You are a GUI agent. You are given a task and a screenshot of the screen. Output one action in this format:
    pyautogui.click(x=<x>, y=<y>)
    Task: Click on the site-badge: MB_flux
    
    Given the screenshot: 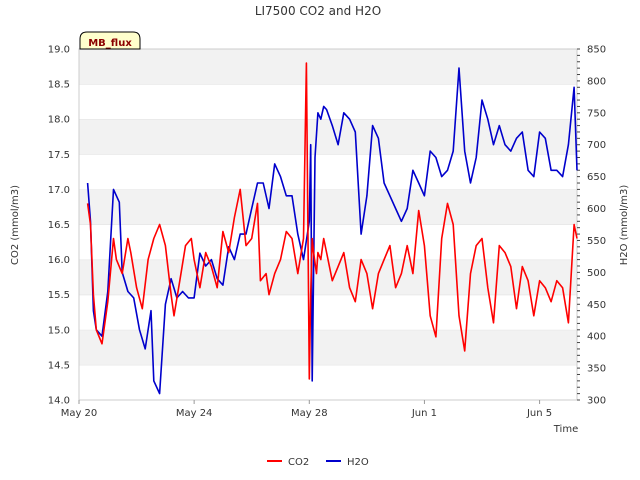 What is the action you would take?
    pyautogui.click(x=110, y=40)
    